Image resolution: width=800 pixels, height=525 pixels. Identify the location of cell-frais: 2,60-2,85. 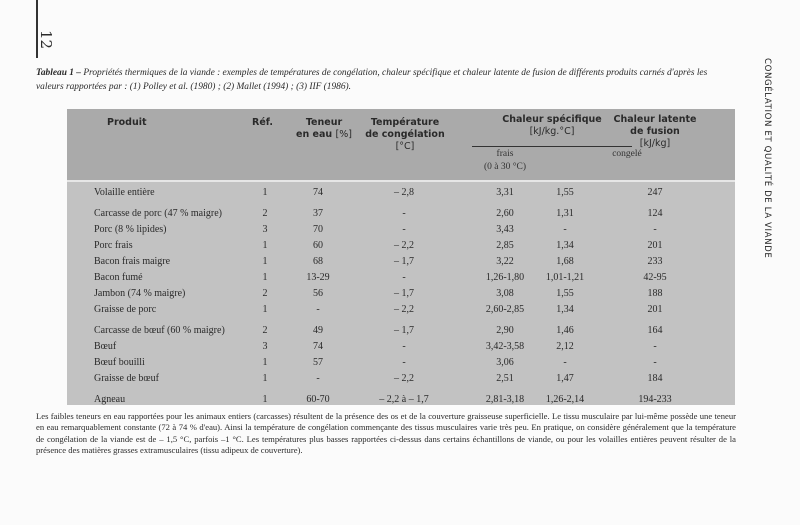
(505, 309).